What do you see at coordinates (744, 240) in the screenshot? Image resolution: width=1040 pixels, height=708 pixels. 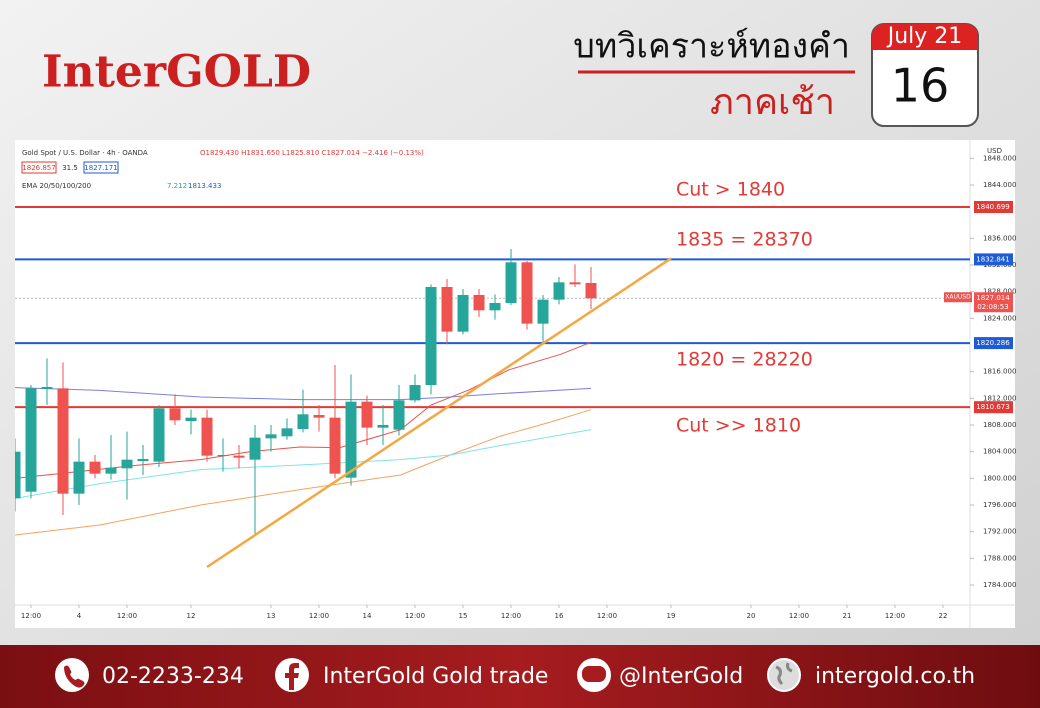 I see `annotation: 1835 = 28370` at bounding box center [744, 240].